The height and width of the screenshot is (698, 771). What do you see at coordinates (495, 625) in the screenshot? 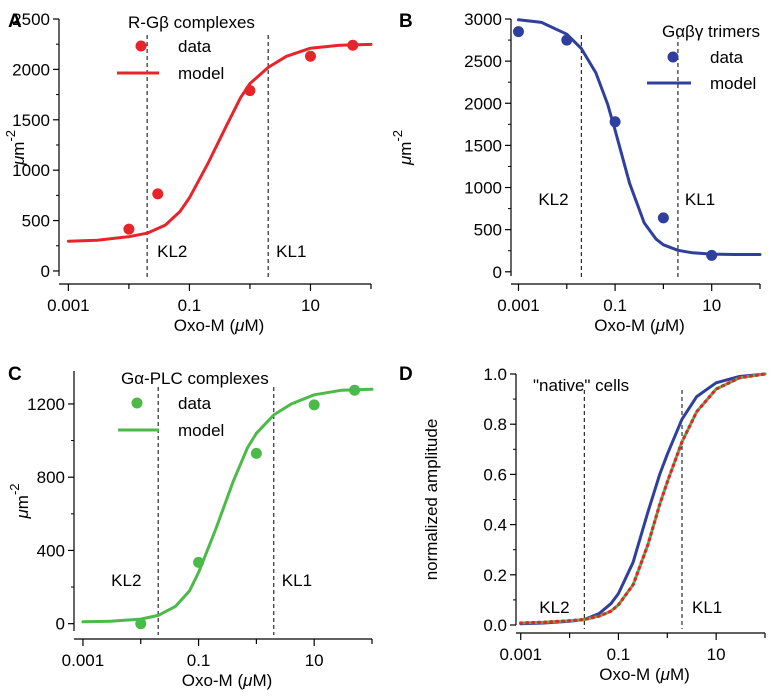
I see `y-tick-label-d: 0.0` at bounding box center [495, 625].